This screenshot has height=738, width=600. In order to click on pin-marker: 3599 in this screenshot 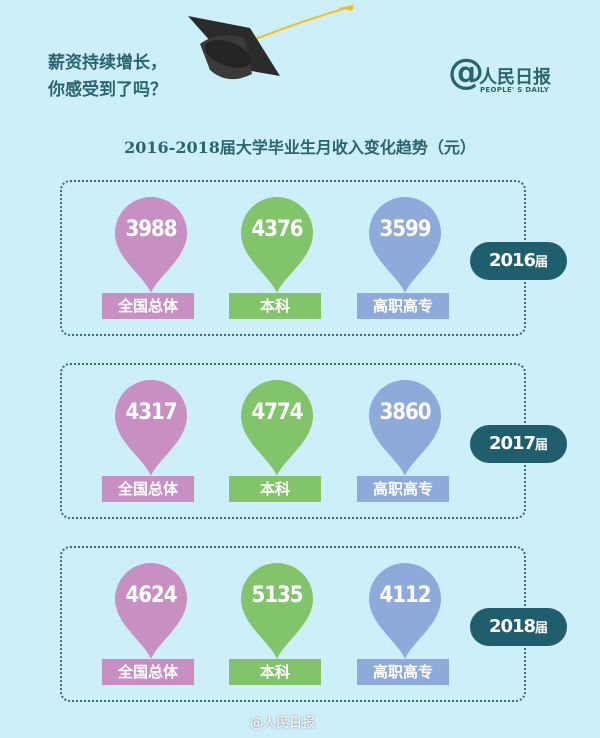, I will do `click(405, 245)`.